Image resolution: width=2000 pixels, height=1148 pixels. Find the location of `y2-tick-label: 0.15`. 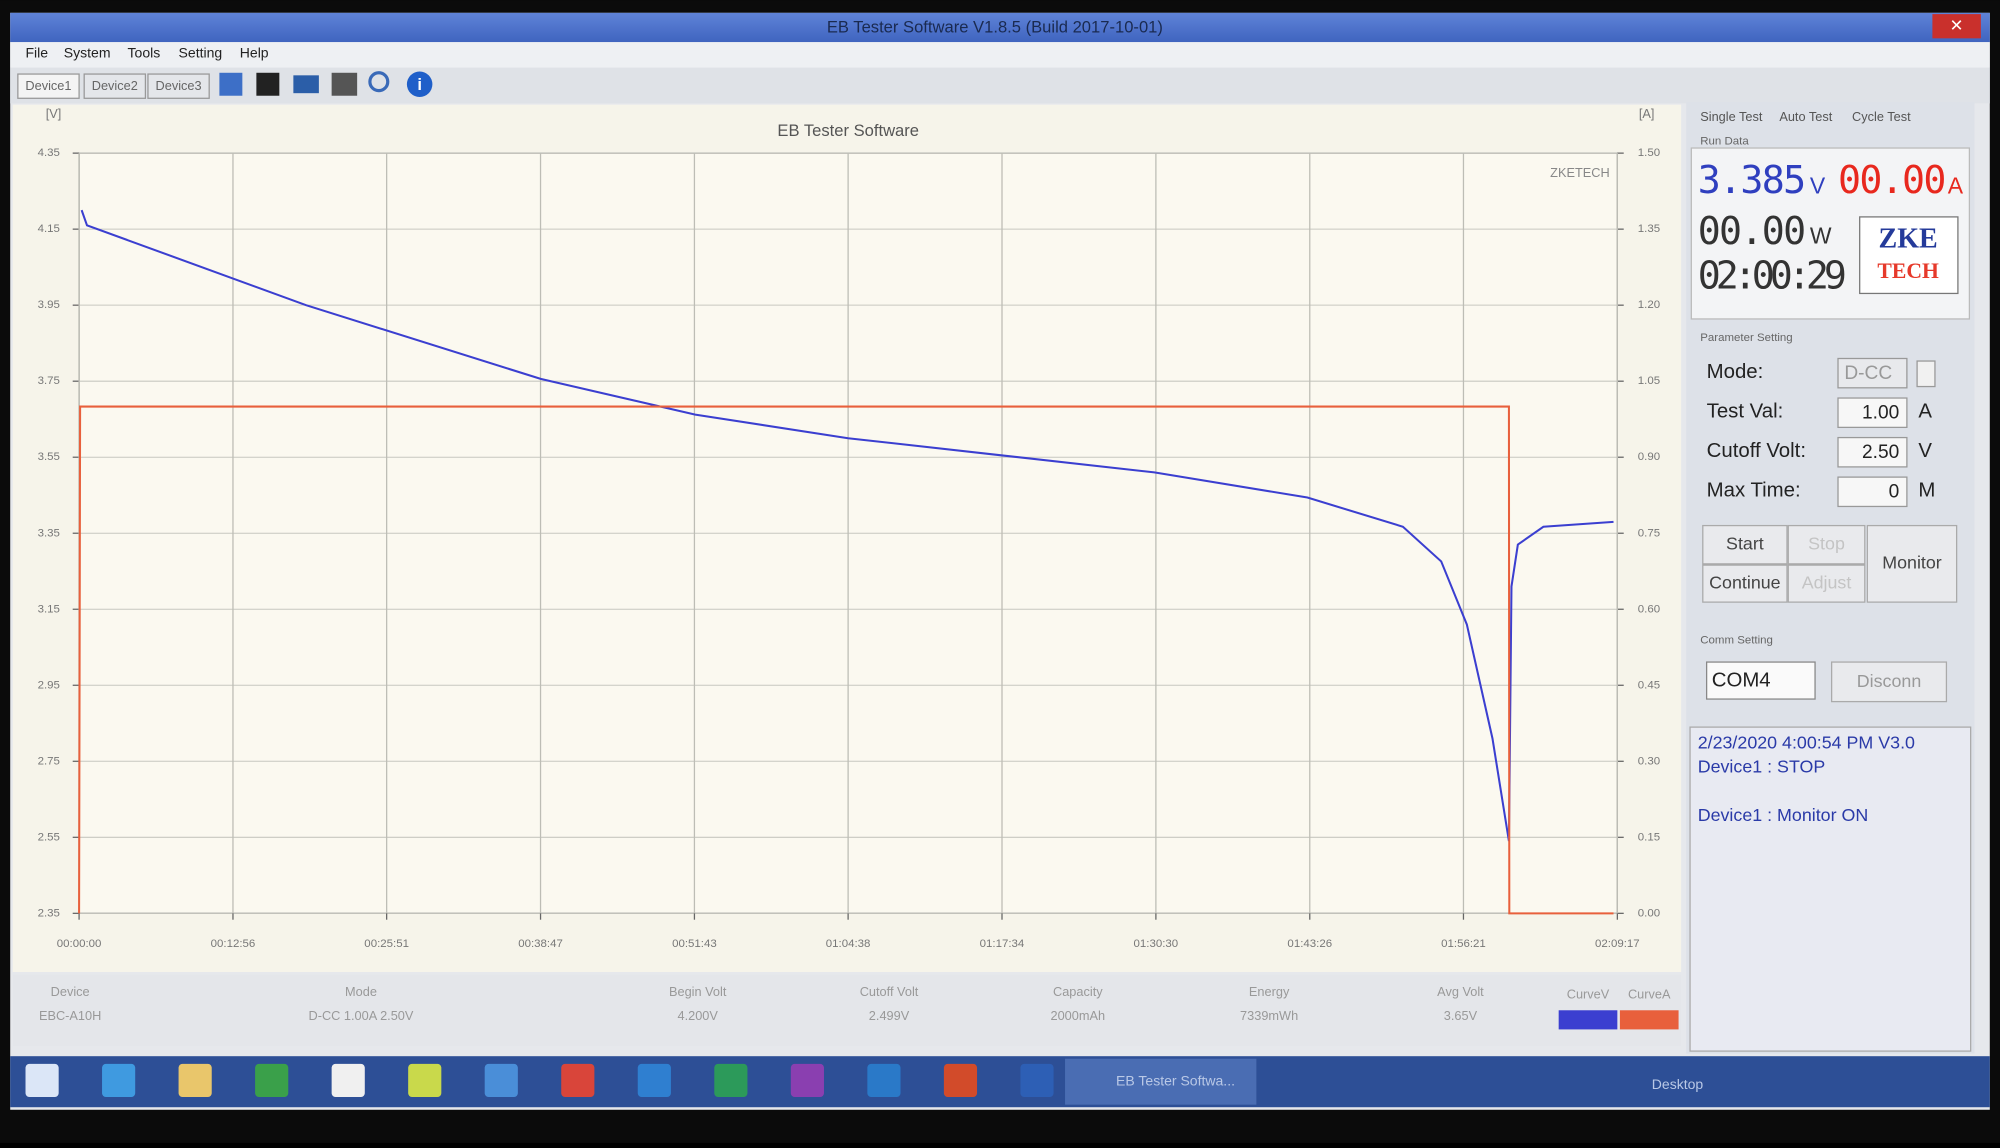

y2-tick-label: 0.15 is located at coordinates (1649, 837).